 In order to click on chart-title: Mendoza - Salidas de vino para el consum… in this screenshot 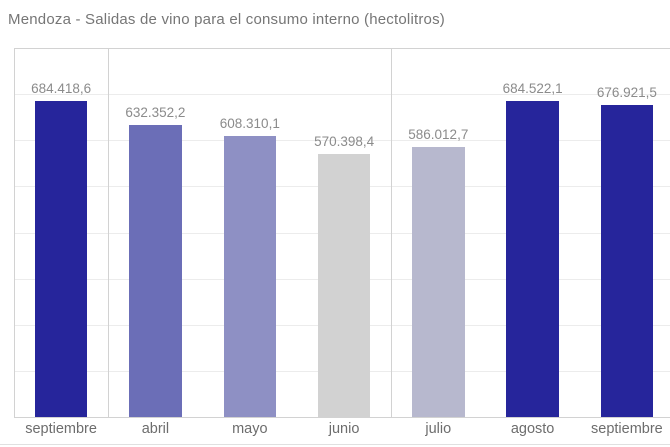, I will do `click(226, 19)`.